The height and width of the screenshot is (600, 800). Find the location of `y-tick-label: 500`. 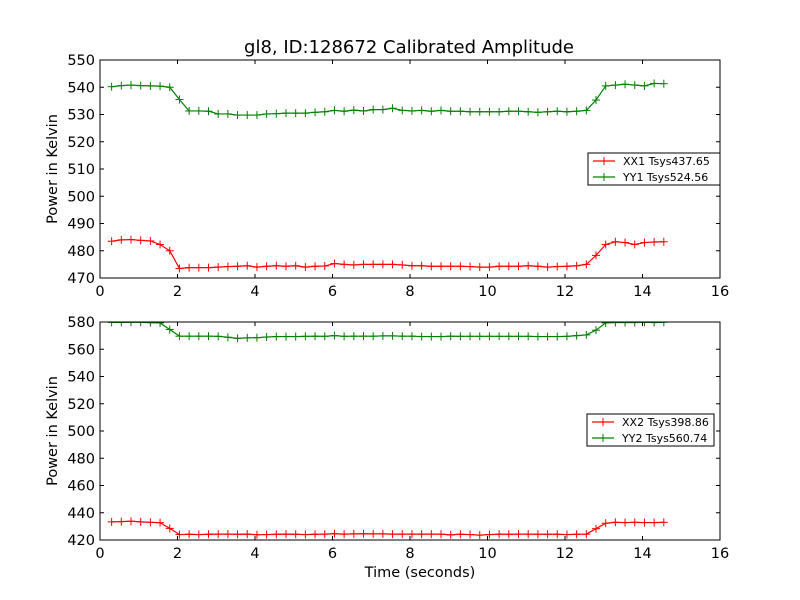

y-tick-label: 500 is located at coordinates (81, 432).